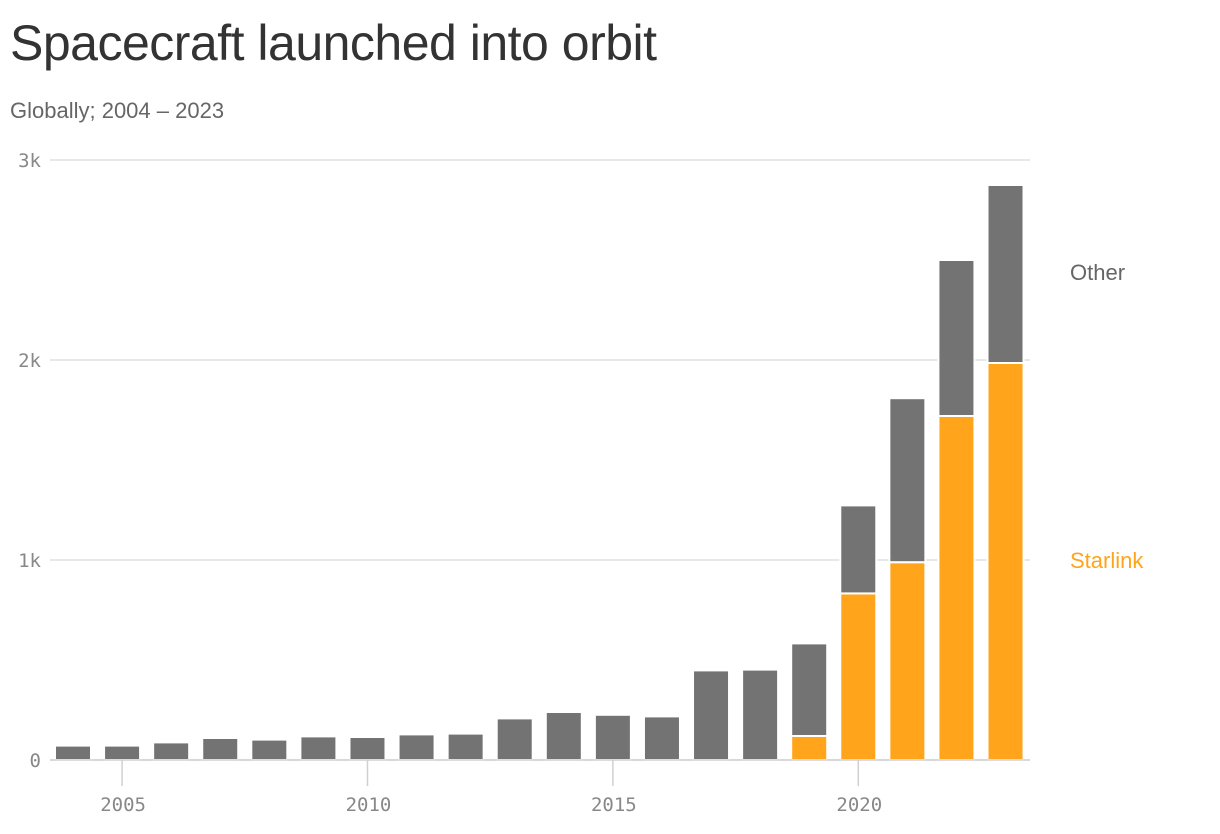 This screenshot has height=834, width=1220. Describe the element at coordinates (661, 738) in the screenshot. I see `bar-other-2016` at that location.